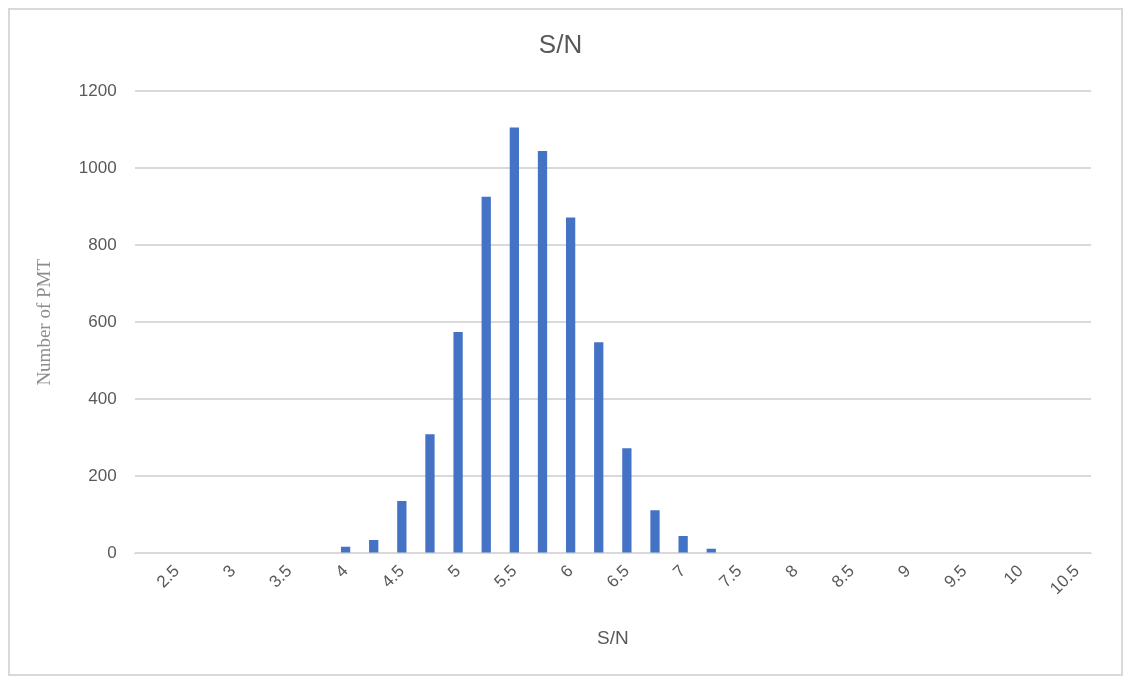 The image size is (1131, 684). Describe the element at coordinates (904, 571) in the screenshot. I see `x-tick-label: 9` at that location.